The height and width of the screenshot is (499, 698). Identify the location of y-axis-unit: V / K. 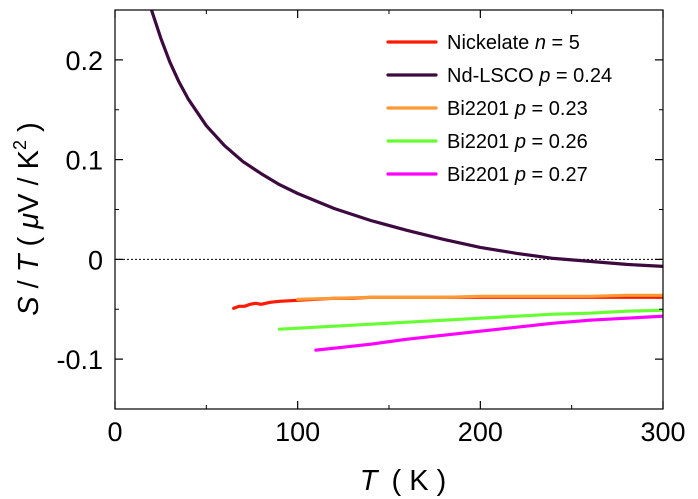
(29, 181).